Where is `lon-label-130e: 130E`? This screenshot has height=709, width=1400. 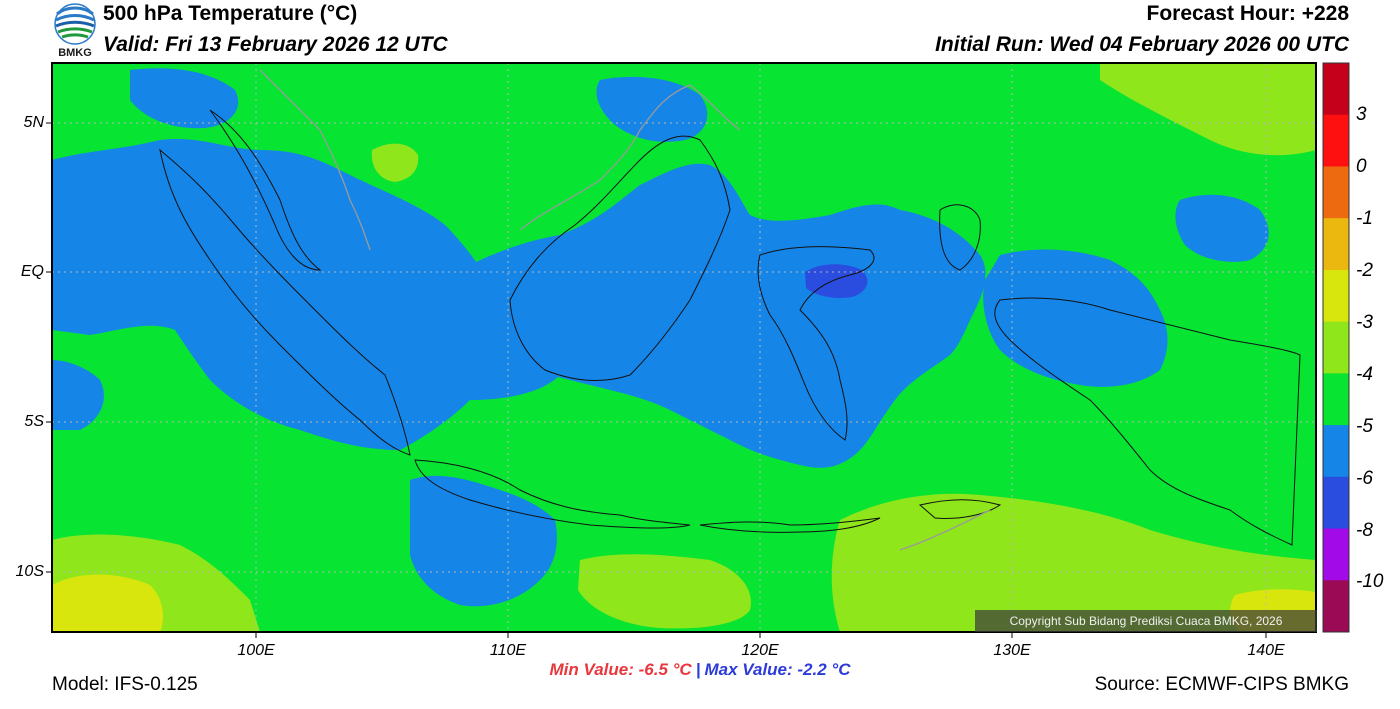
lon-label-130e: 130E is located at coordinates (1012, 650).